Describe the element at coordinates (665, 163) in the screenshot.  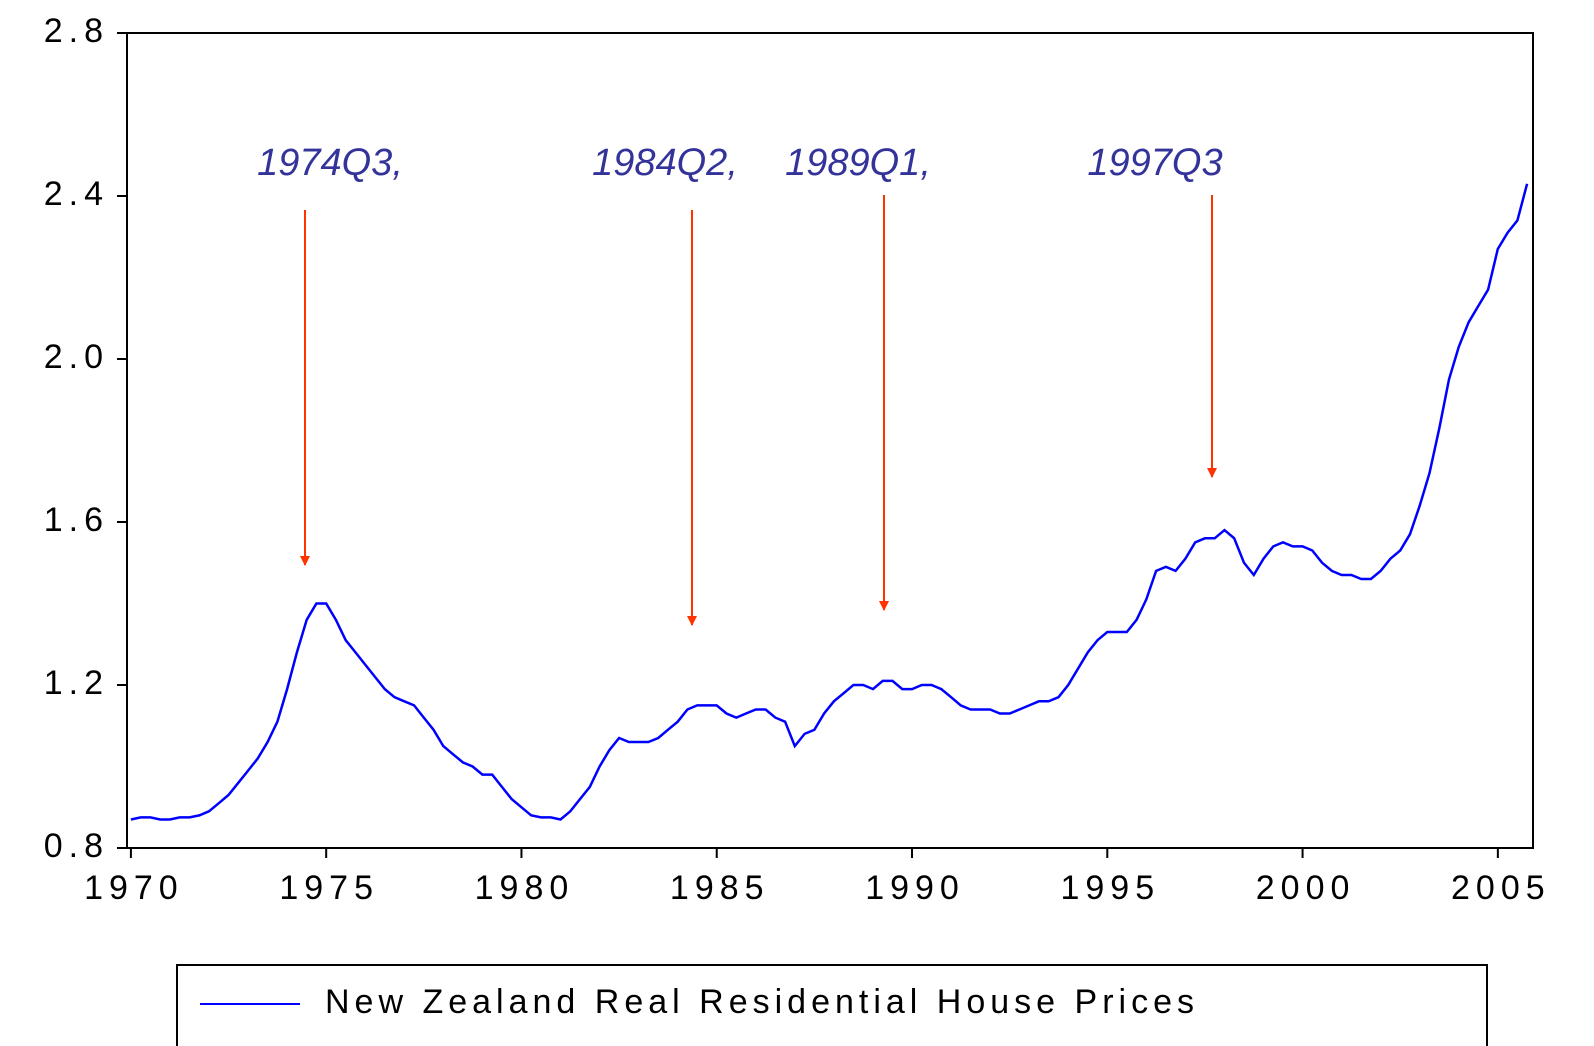
I see `annotation: 1984Q2,` at that location.